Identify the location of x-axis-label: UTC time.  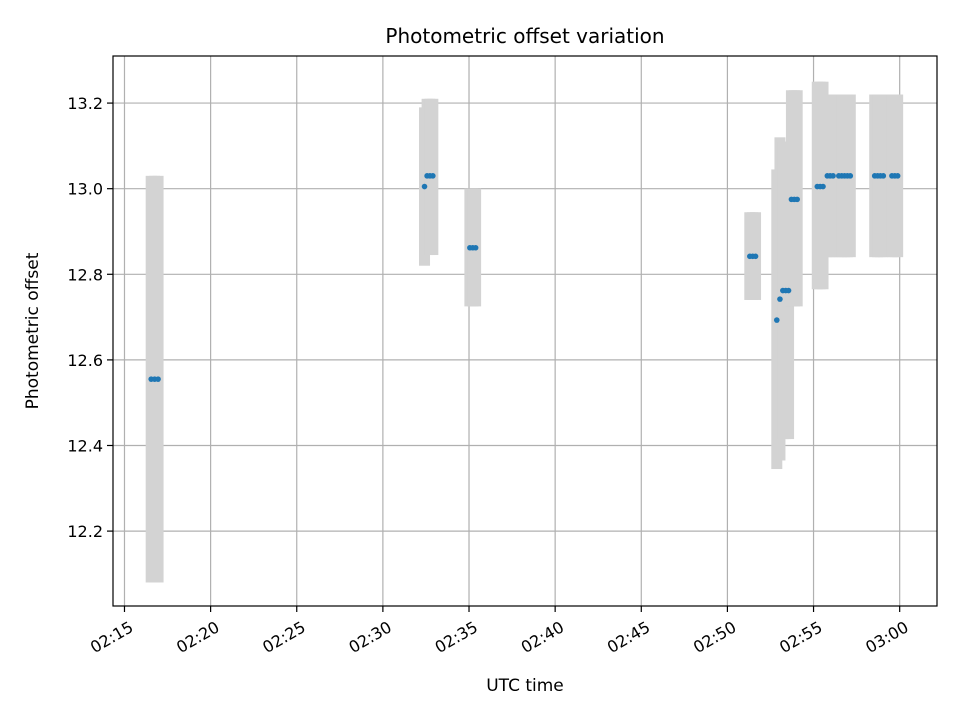
(525, 686).